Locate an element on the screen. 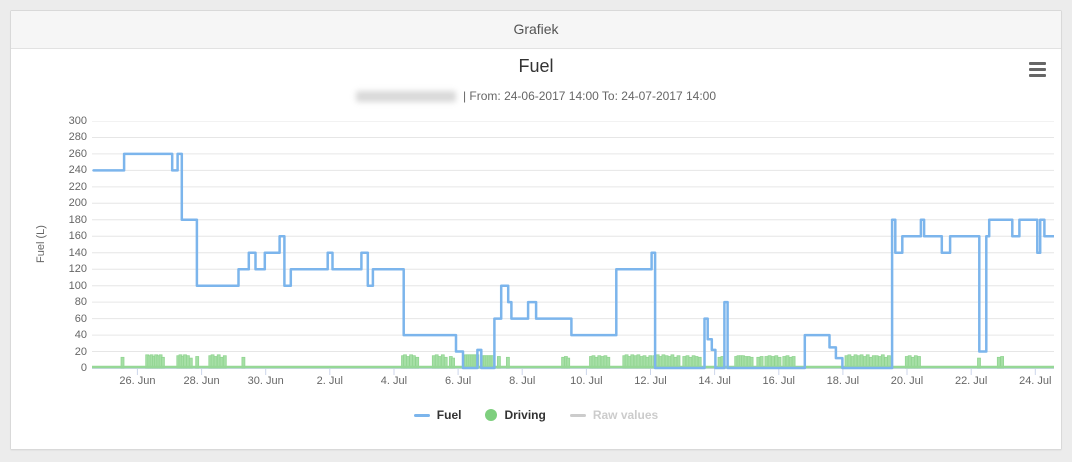 This screenshot has height=462, width=1072. x-tick-label: 8. Jul is located at coordinates (522, 381).